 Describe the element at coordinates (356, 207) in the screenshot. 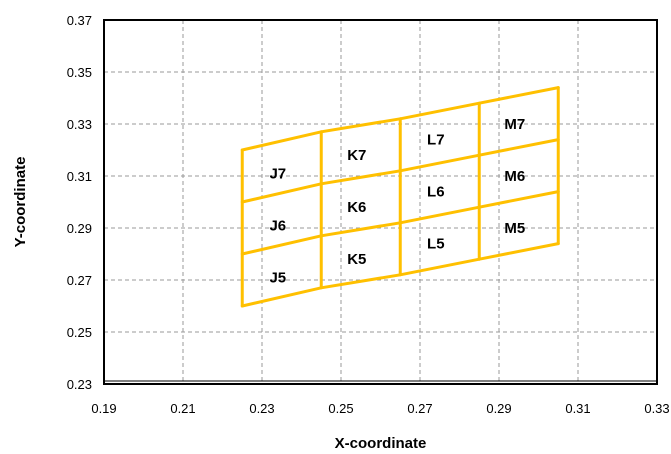

I see `cell-label-k6: K6` at that location.